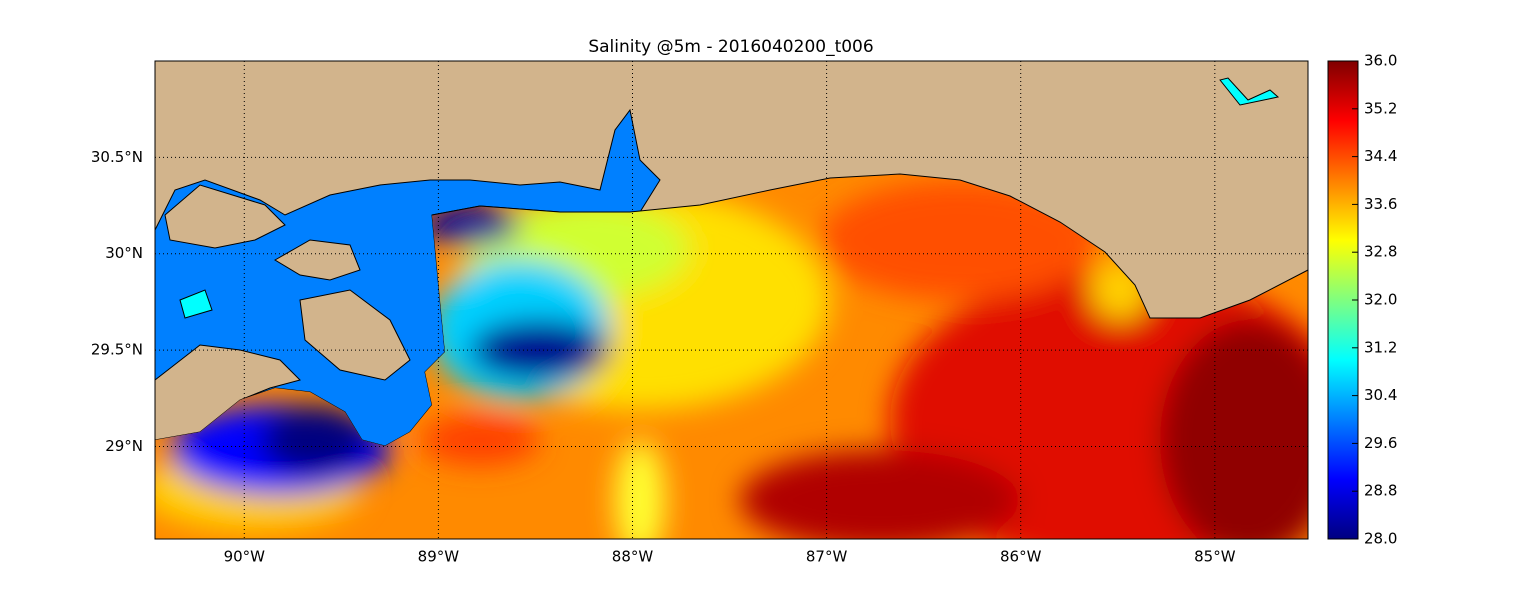 Image resolution: width=1539 pixels, height=600 pixels. What do you see at coordinates (124, 446) in the screenshot?
I see `y-tick-label: 29°N` at bounding box center [124, 446].